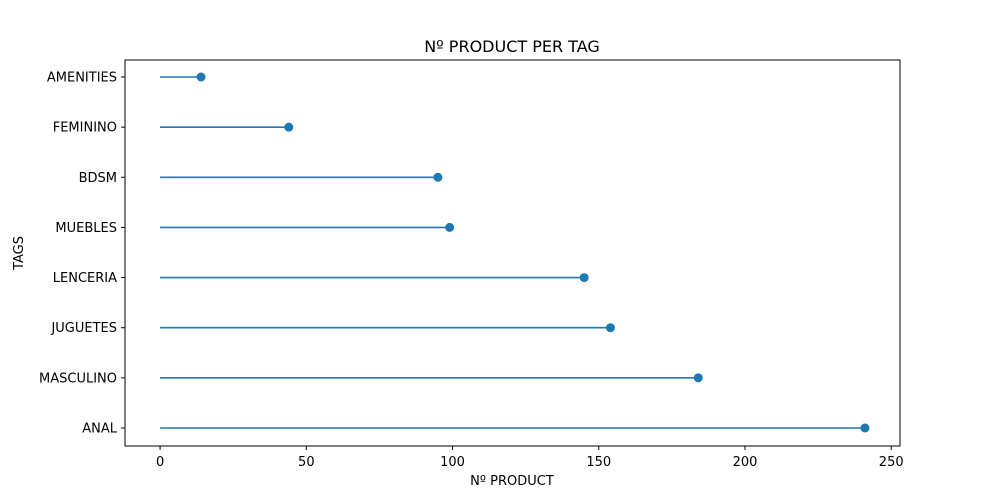  I want to click on x-tick-label: 150, so click(598, 462).